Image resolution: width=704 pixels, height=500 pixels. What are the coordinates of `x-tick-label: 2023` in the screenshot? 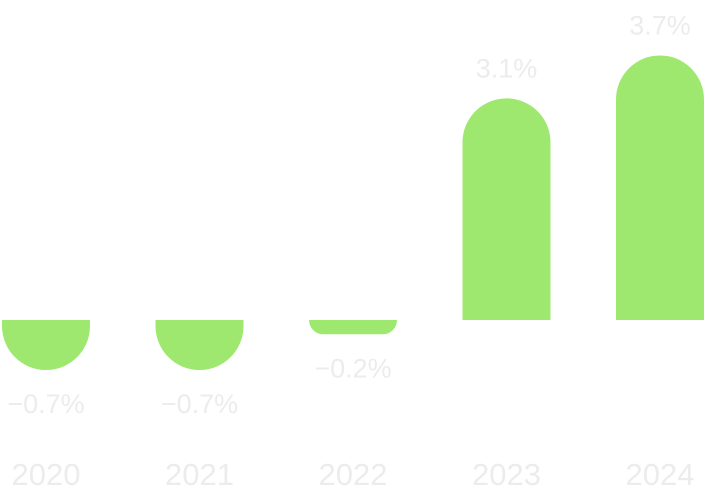 It's located at (506, 474).